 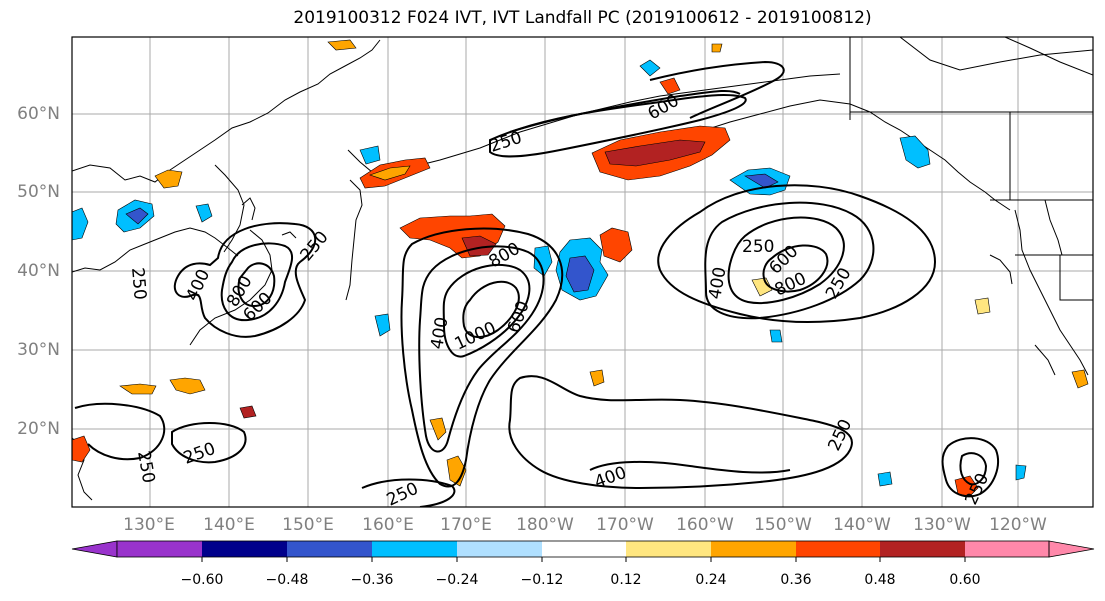 I want to click on colorbar-extend-max, so click(x=1071, y=549).